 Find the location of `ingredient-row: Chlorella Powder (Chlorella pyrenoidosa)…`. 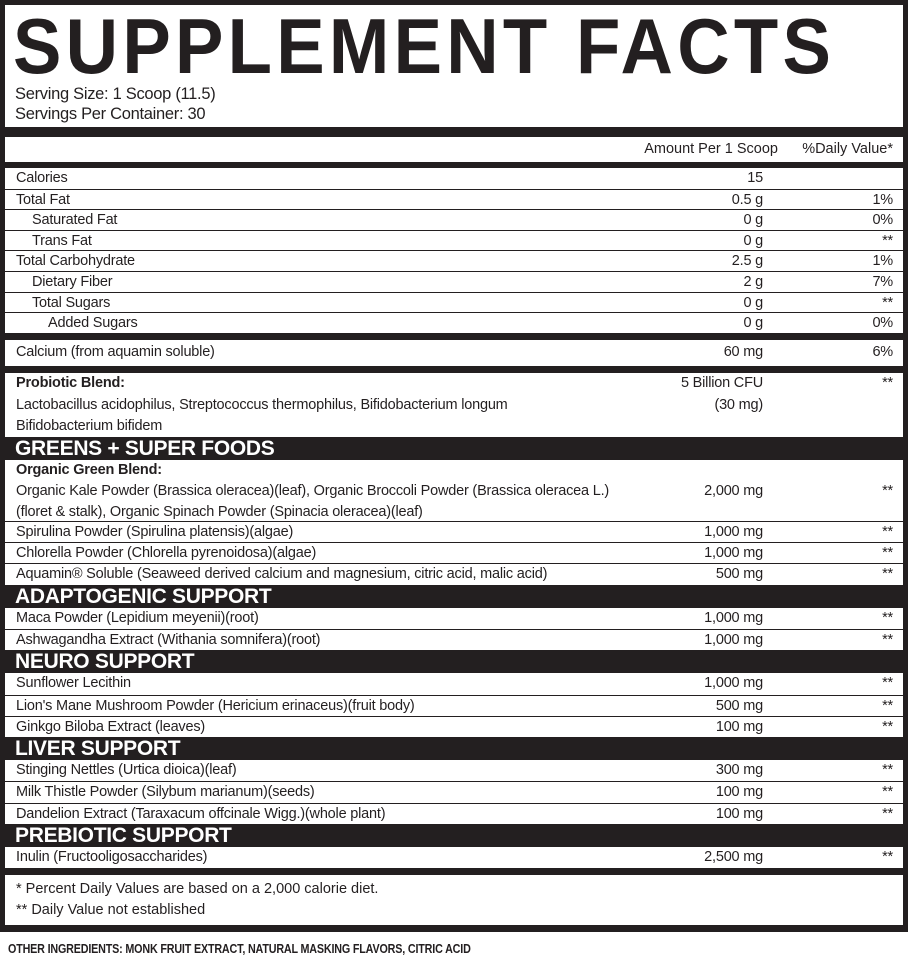

ingredient-row: Chlorella Powder (Chlorella pyrenoidosa)… is located at coordinates (454, 552).